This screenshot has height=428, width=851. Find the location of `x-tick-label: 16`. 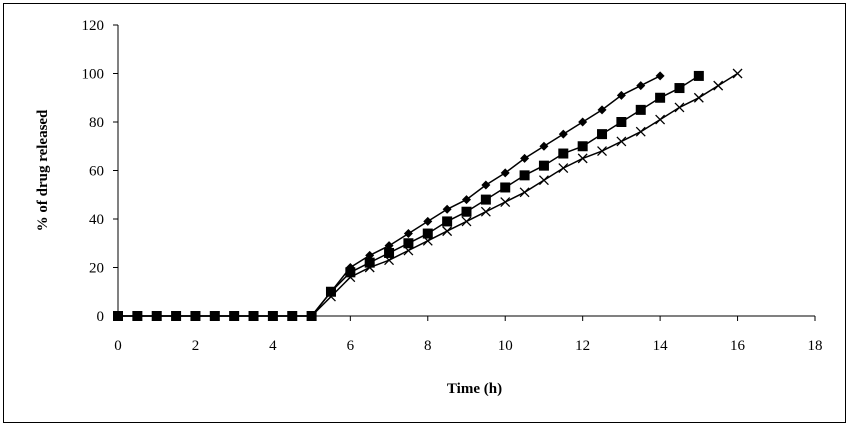

x-tick-label: 16 is located at coordinates (738, 346).